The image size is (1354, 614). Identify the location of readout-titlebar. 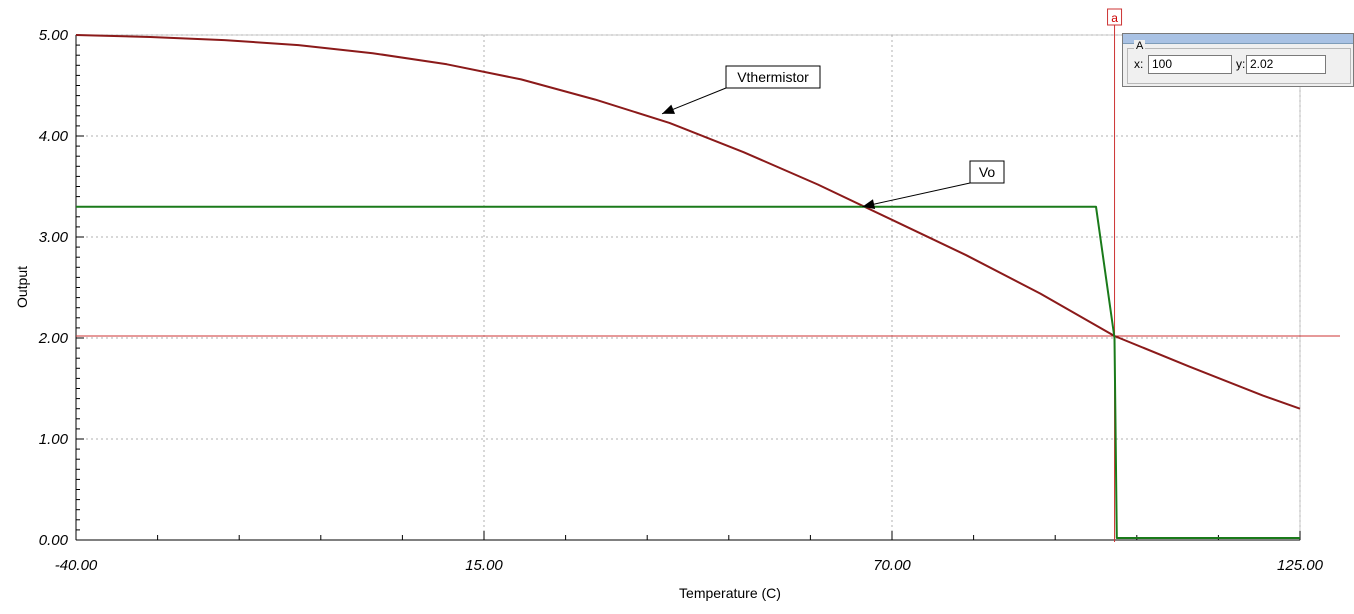
(1238, 39).